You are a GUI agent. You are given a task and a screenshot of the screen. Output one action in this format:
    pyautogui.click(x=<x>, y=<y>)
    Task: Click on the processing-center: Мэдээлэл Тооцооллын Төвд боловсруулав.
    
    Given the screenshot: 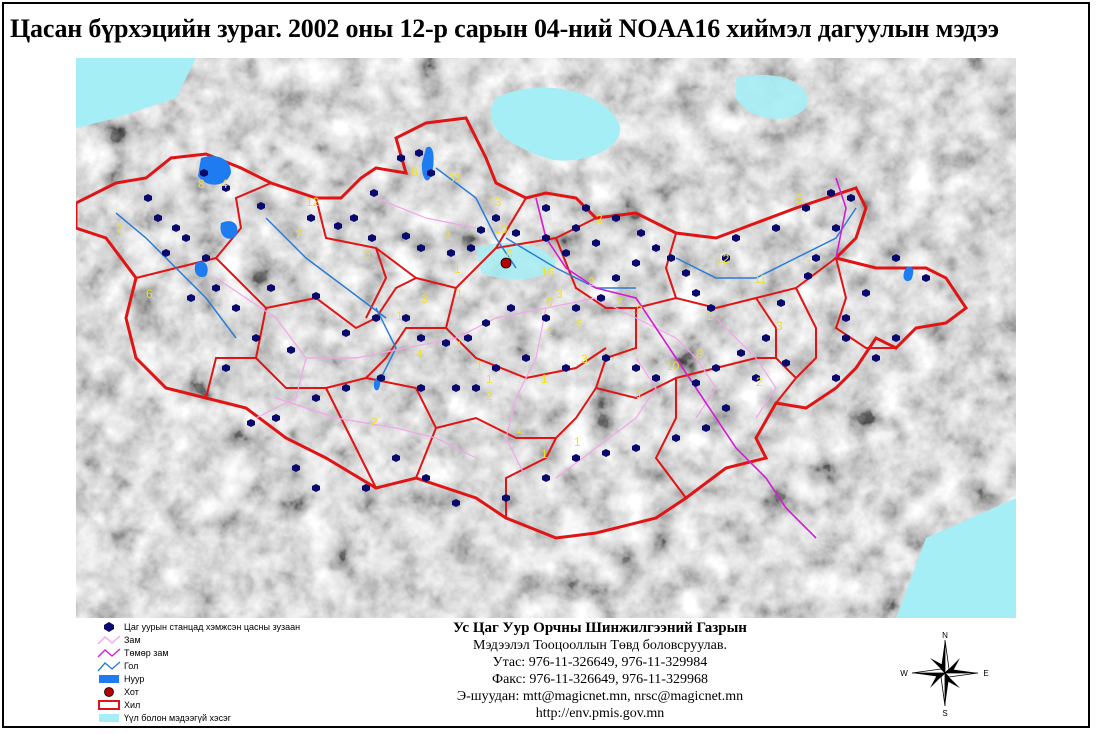 What is the action you would take?
    pyautogui.click(x=600, y=645)
    